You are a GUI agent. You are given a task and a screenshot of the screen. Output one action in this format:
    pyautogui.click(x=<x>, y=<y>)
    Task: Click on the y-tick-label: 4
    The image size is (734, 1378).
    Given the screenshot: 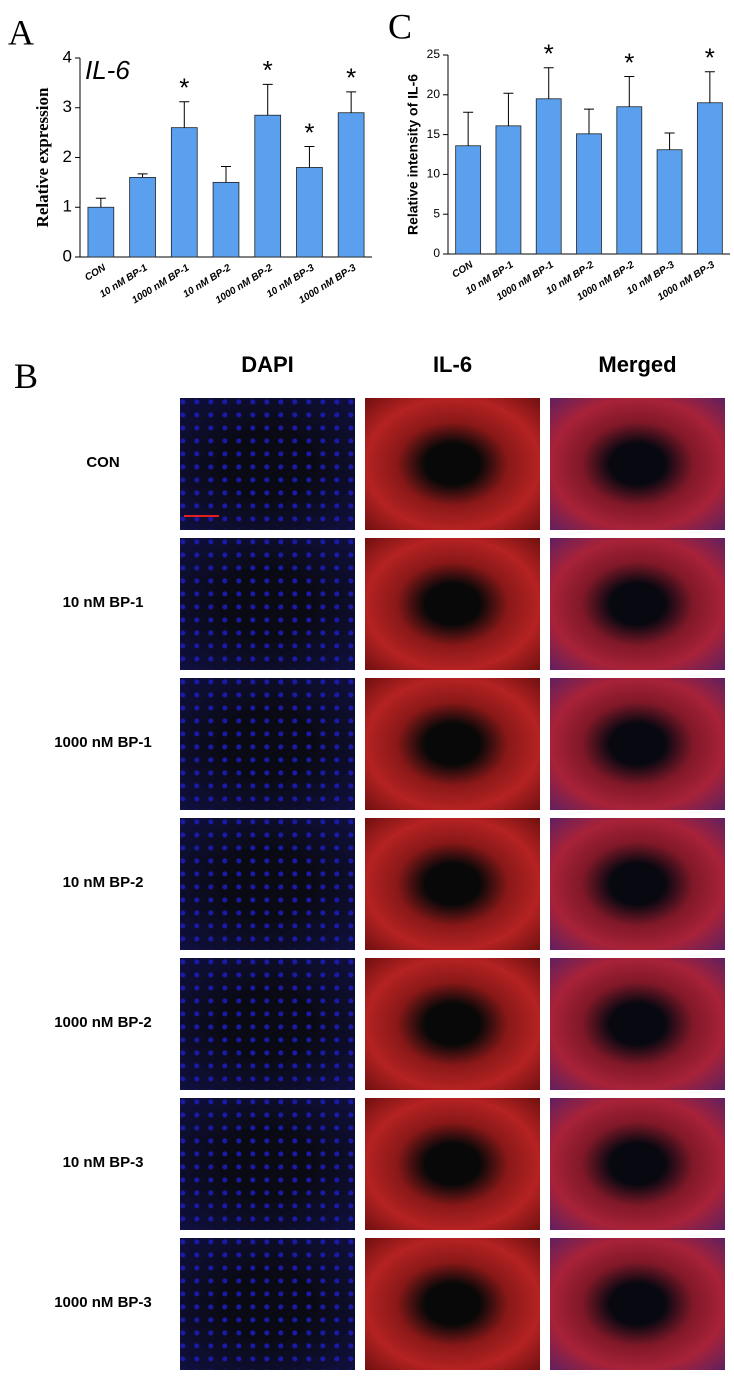 What is the action you would take?
    pyautogui.click(x=67, y=56)
    